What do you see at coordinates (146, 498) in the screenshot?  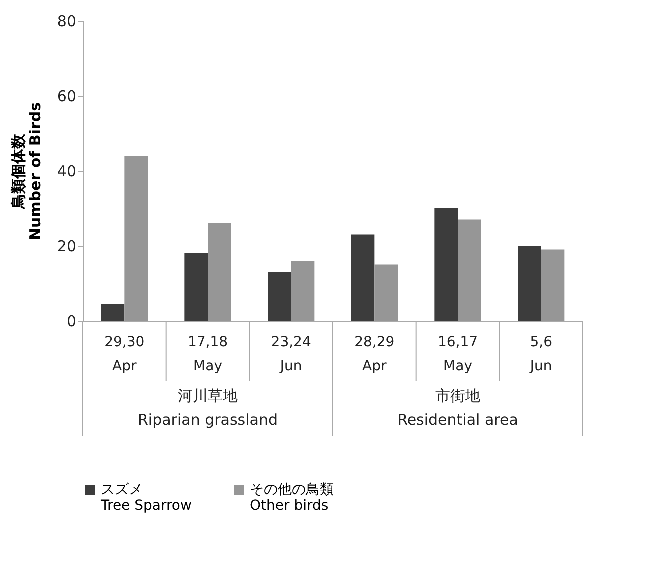 I see `legend-label: スズメ Tree Sparrow` at bounding box center [146, 498].